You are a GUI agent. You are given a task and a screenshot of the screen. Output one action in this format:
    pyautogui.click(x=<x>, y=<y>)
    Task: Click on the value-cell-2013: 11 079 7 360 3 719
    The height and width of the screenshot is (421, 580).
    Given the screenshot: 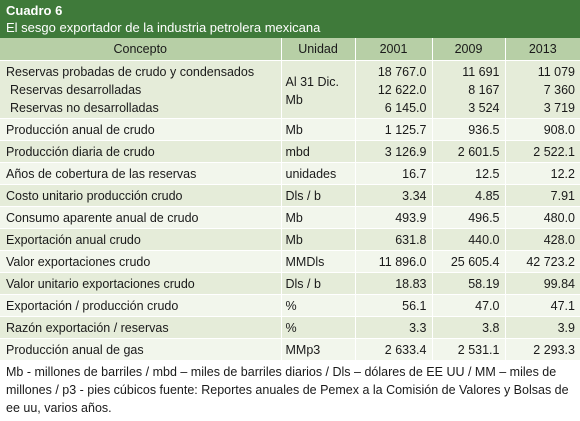 What is the action you would take?
    pyautogui.click(x=542, y=89)
    